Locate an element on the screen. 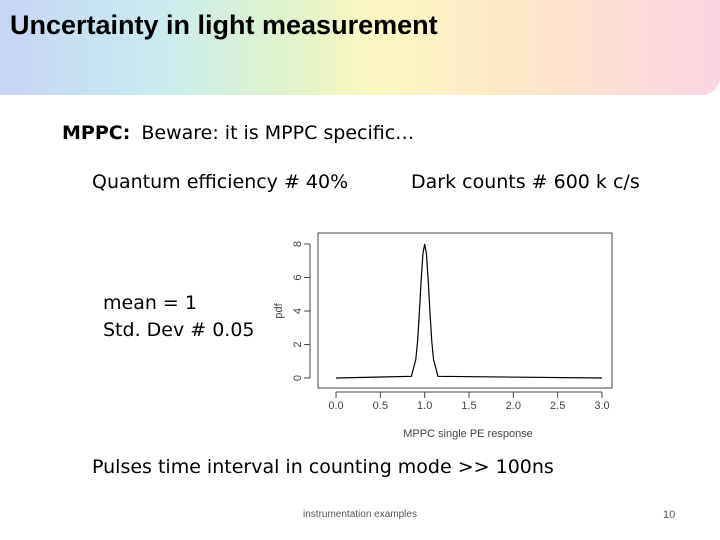  x-tick-label: 0.0 is located at coordinates (335, 406).